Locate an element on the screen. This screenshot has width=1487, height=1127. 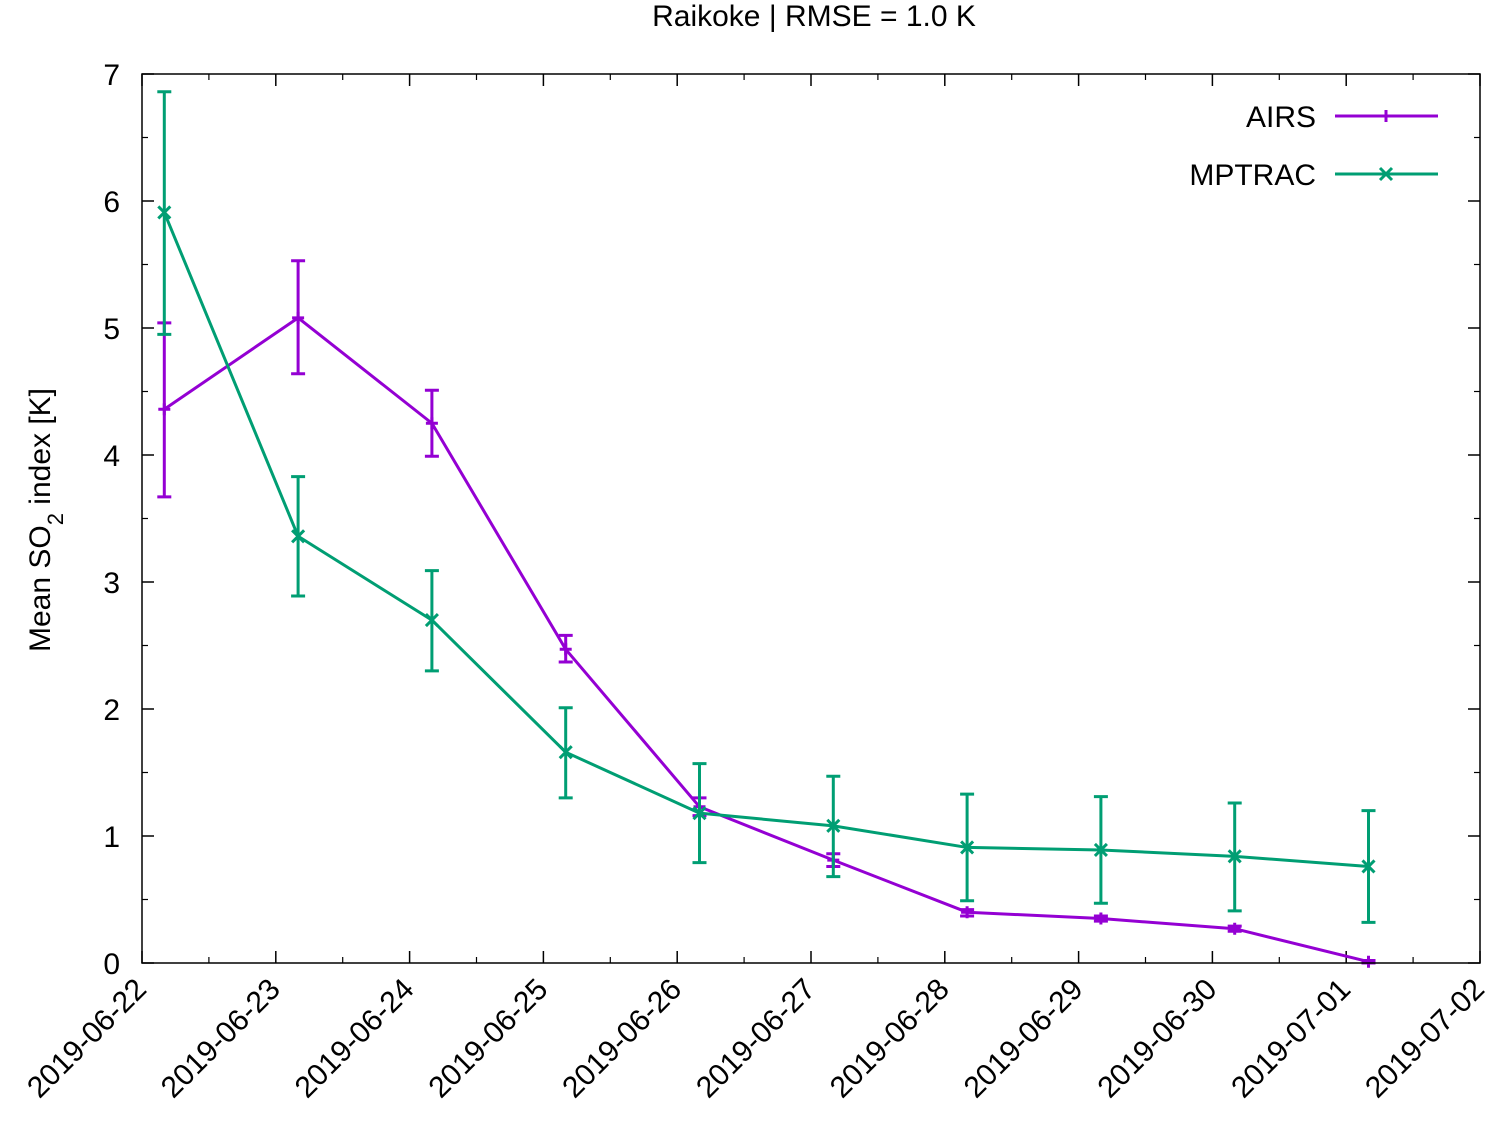
x-tick-label: 2019-06-22 is located at coordinates (87, 1039).